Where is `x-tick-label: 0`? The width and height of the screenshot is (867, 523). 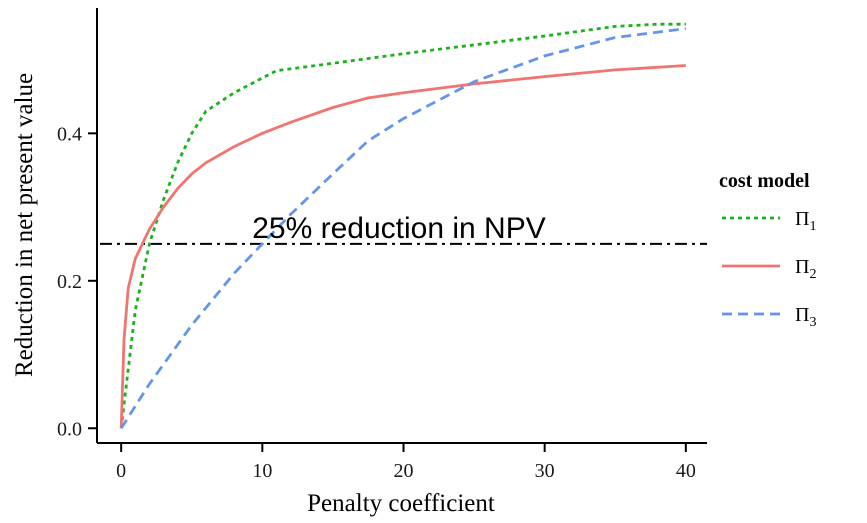
x-tick-label: 0 is located at coordinates (121, 471).